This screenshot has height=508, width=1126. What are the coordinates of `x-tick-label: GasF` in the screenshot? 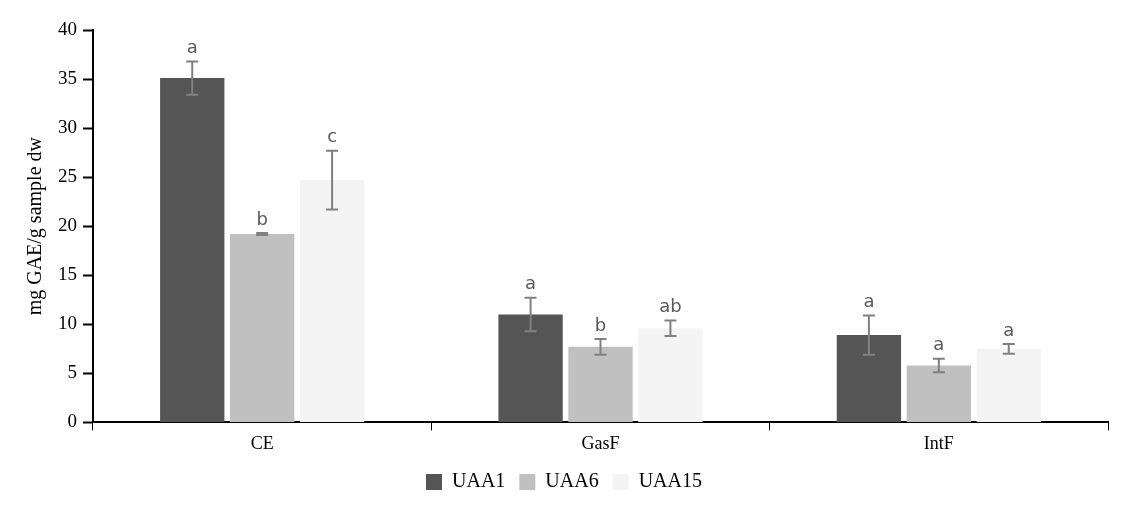 It's located at (600, 442).